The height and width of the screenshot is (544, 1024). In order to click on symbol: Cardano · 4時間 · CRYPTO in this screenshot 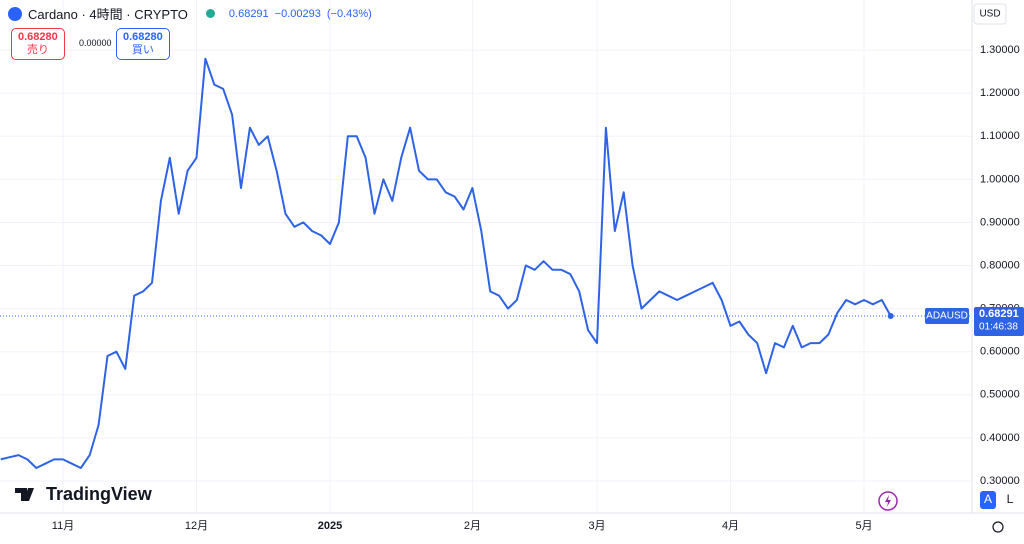, I will do `click(108, 14)`.